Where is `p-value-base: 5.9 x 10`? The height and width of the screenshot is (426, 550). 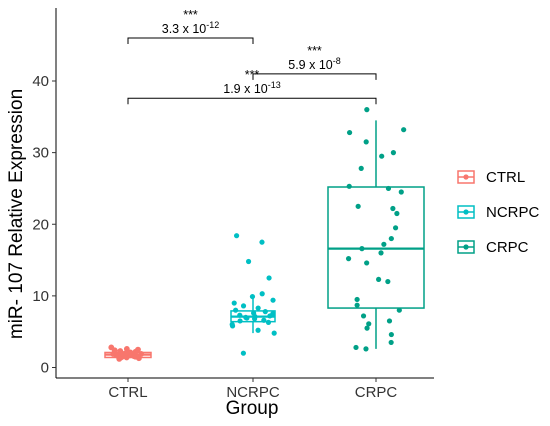 p-value-base: 5.9 x 10 is located at coordinates (310, 65).